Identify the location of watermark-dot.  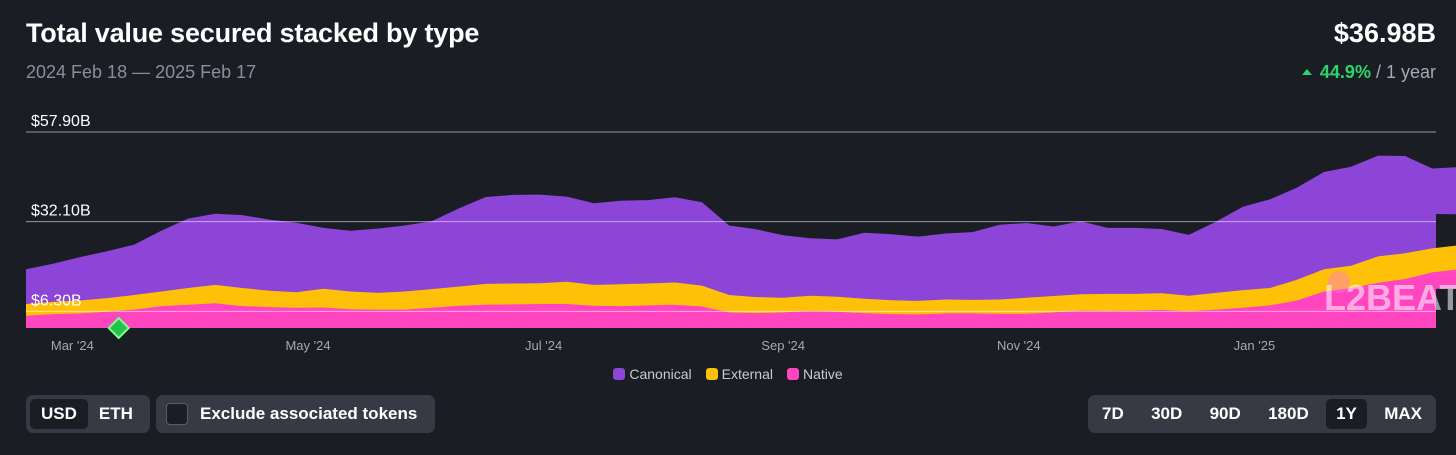
(1339, 282).